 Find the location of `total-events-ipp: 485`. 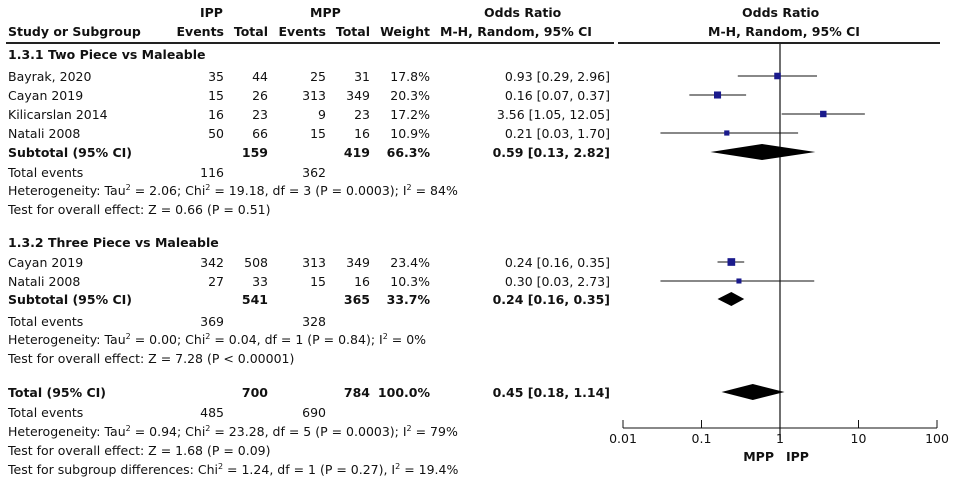

total-events-ipp: 485 is located at coordinates (212, 412).